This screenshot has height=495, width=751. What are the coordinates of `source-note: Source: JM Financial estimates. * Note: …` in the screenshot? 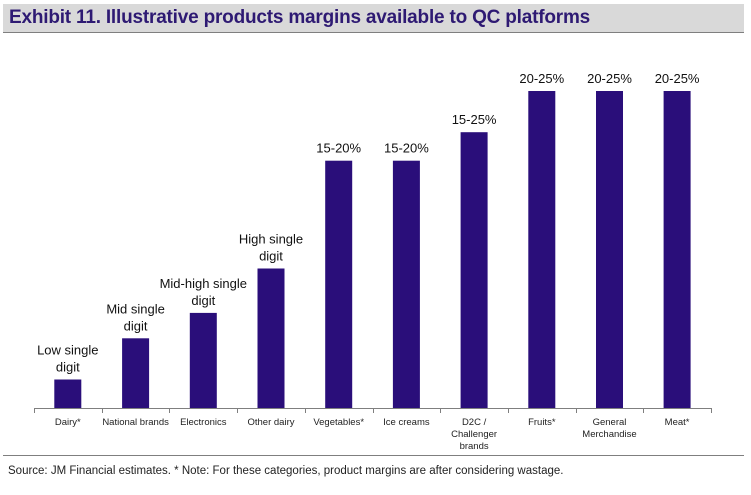 It's located at (286, 471).